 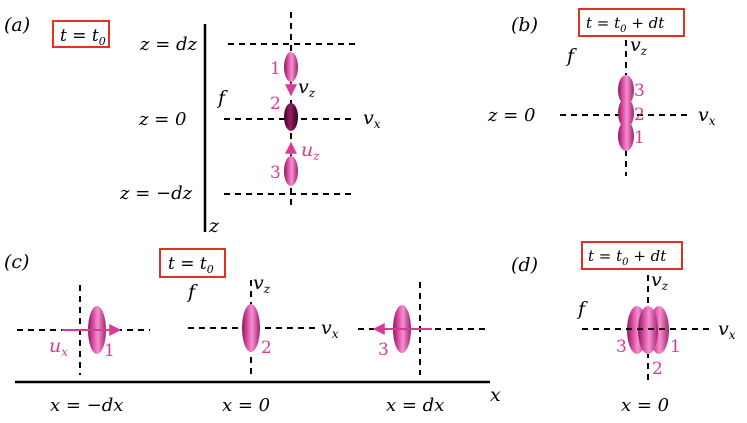 What do you see at coordinates (214, 226) in the screenshot?
I see `panel-a-z-axis-label: z` at bounding box center [214, 226].